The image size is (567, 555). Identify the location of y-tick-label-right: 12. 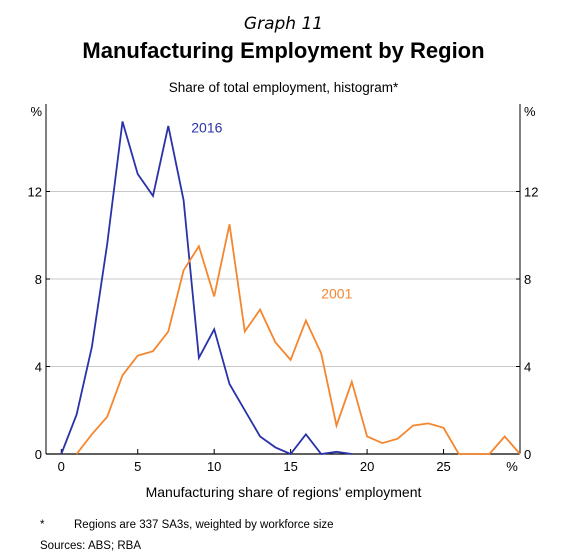
(531, 192).